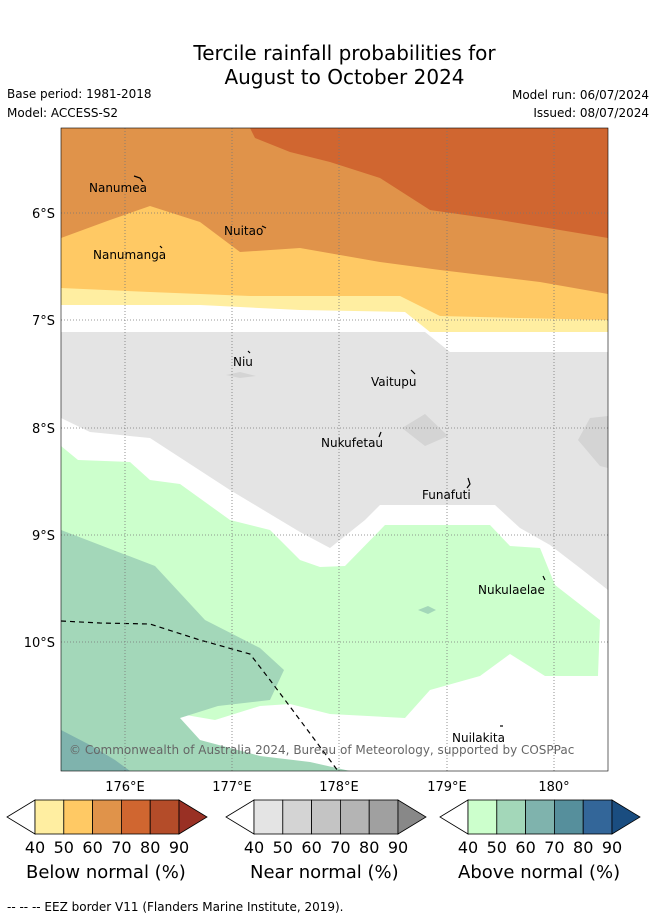  Describe the element at coordinates (324, 872) in the screenshot. I see `colorbar-title-near: Near normal (%)` at that location.